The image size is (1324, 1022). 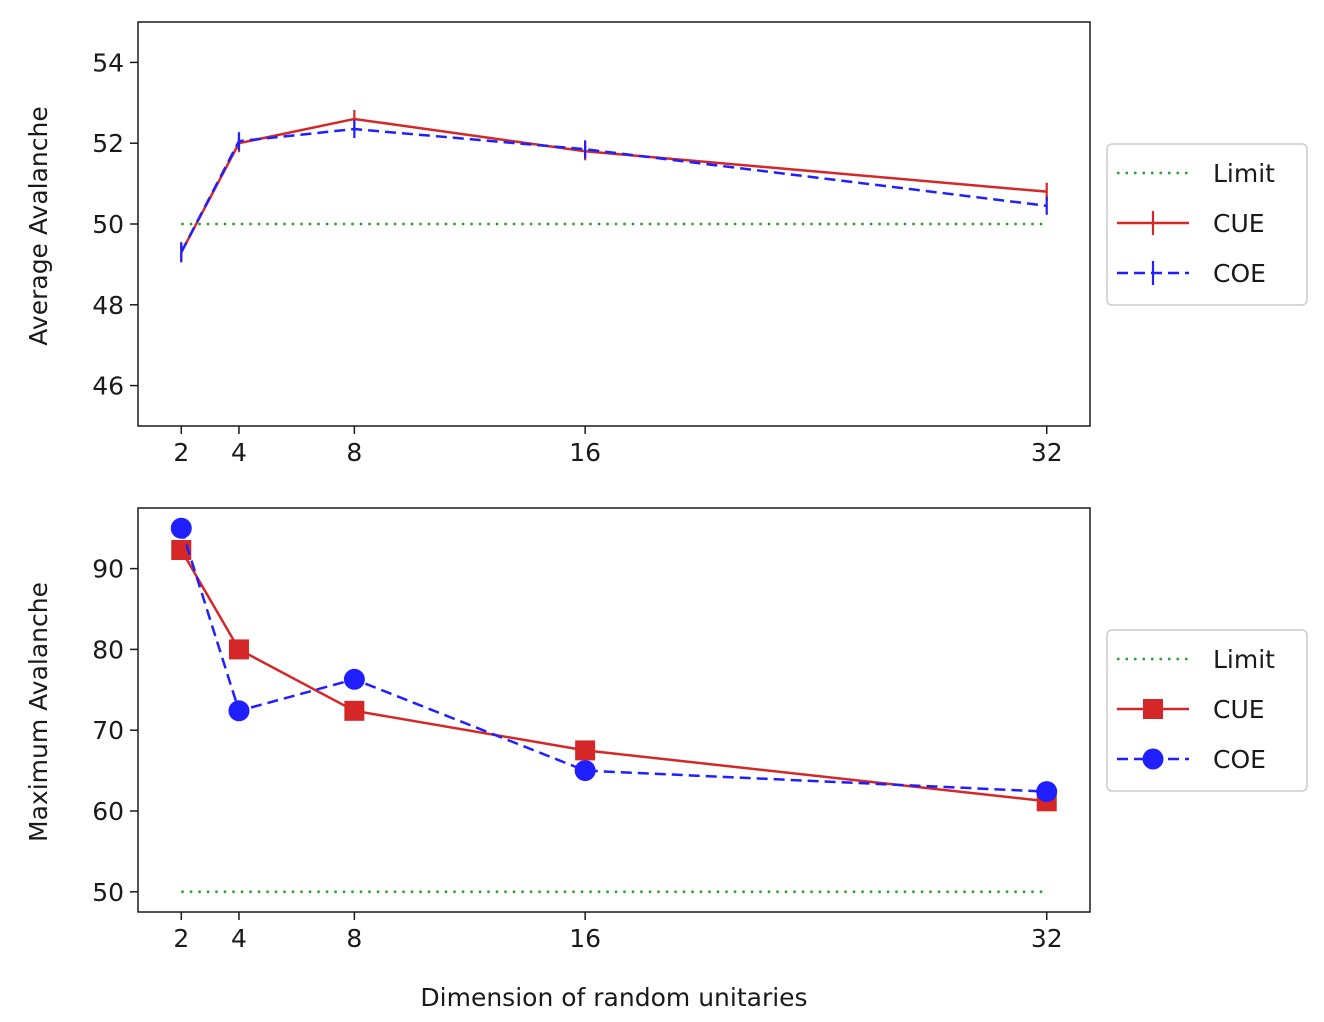 What do you see at coordinates (108, 649) in the screenshot?
I see `y-tick-label: 80` at bounding box center [108, 649].